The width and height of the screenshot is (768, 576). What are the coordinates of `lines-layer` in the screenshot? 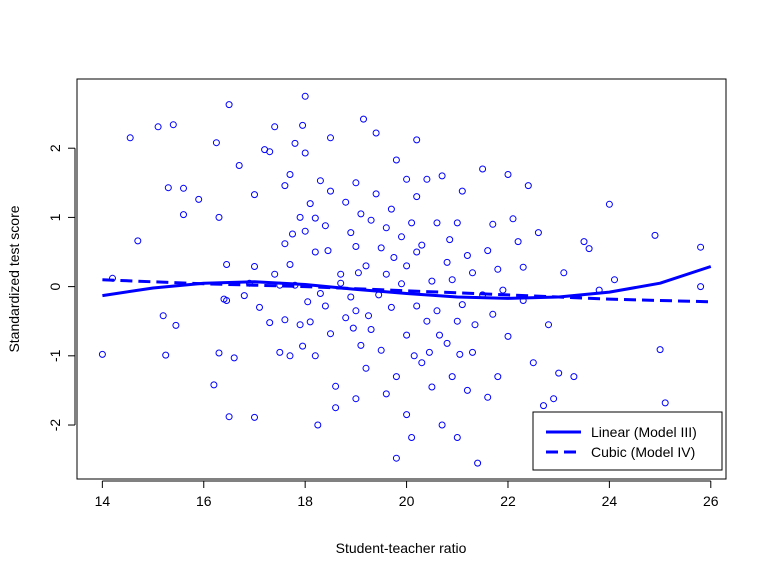 It's located at (407, 284).